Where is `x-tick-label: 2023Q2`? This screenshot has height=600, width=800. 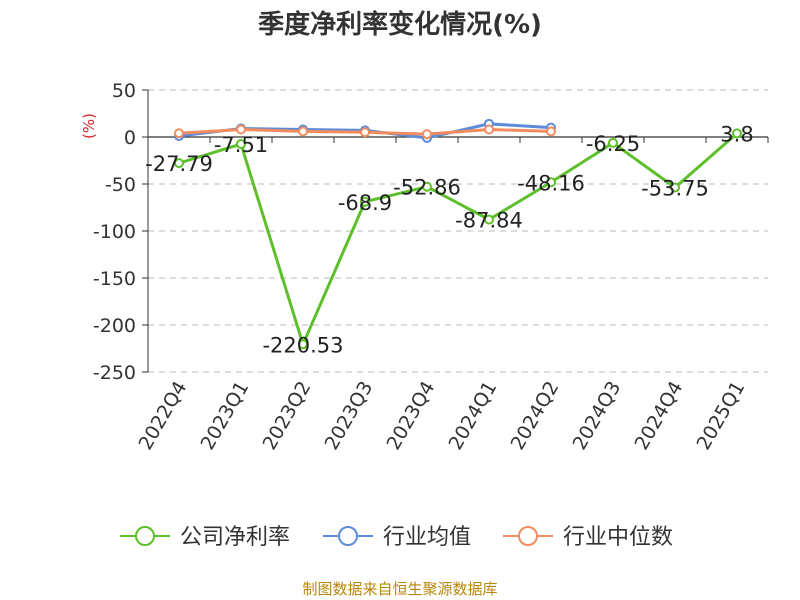
x-tick-label: 2023Q2 is located at coordinates (287, 416).